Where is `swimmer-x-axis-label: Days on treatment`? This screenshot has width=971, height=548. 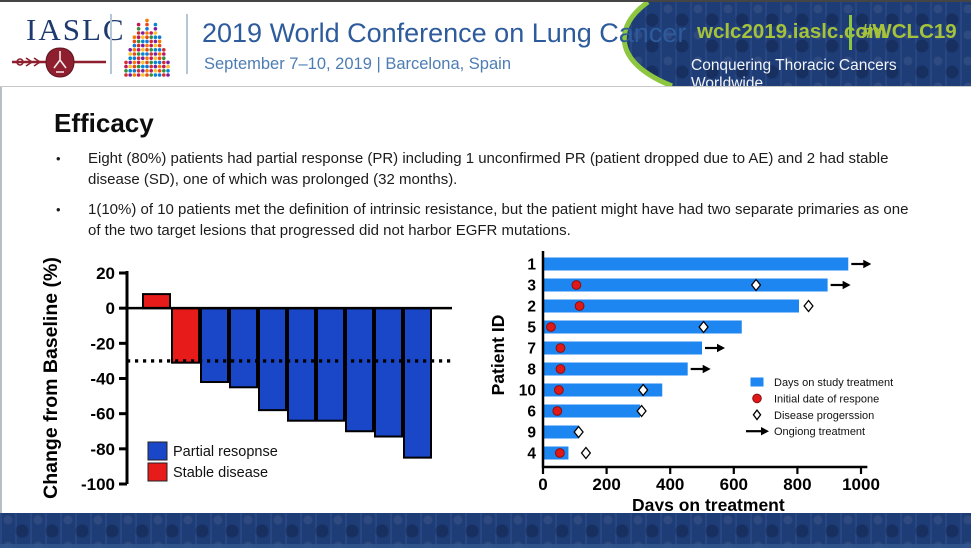
swimmer-x-axis-label: Days on treatment is located at coordinates (708, 503).